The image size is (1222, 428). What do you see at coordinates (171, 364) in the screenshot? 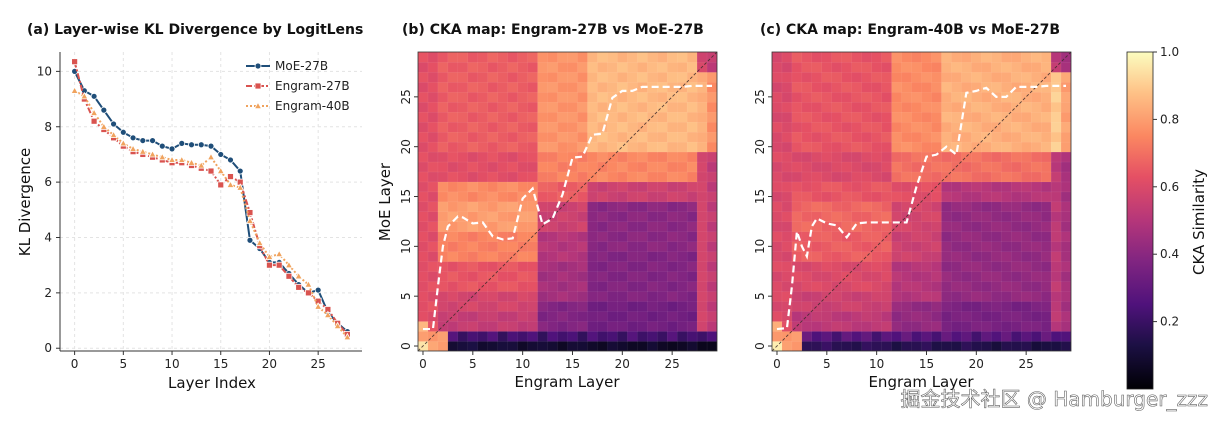
I see `x-tick-label: 10` at bounding box center [171, 364].